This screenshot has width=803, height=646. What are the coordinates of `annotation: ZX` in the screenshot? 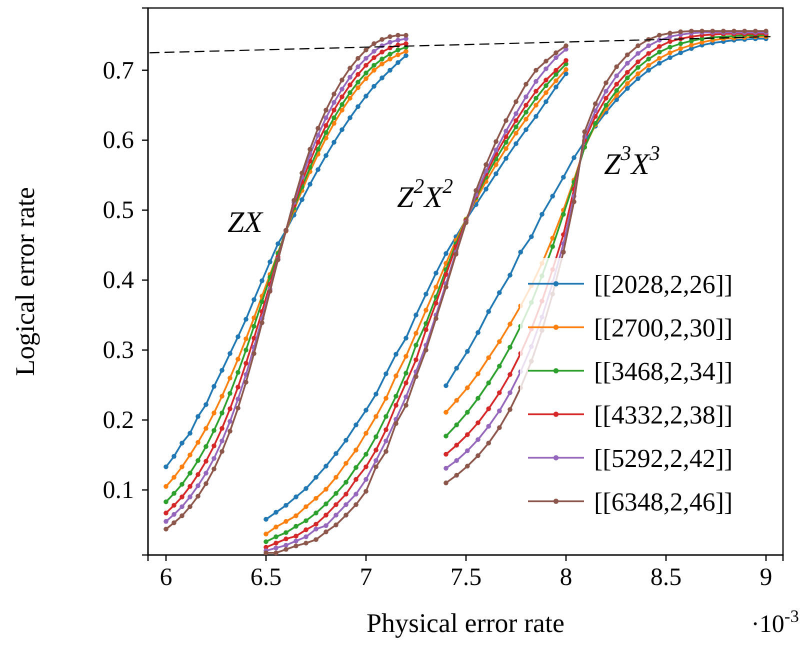 It's located at (245, 222).